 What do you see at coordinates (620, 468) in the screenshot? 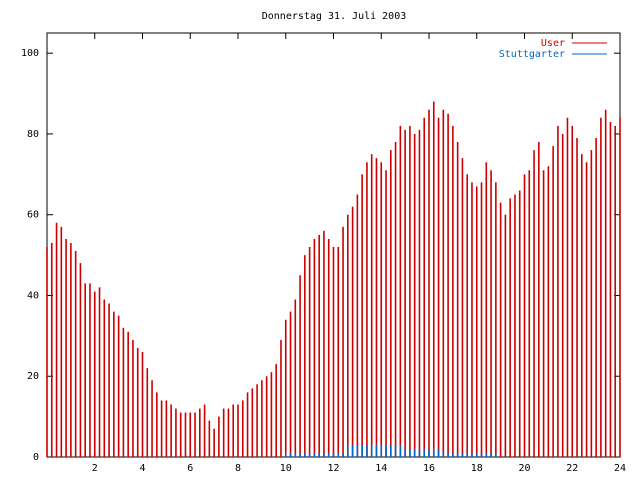
I see `x-tick-label: 24` at bounding box center [620, 468].